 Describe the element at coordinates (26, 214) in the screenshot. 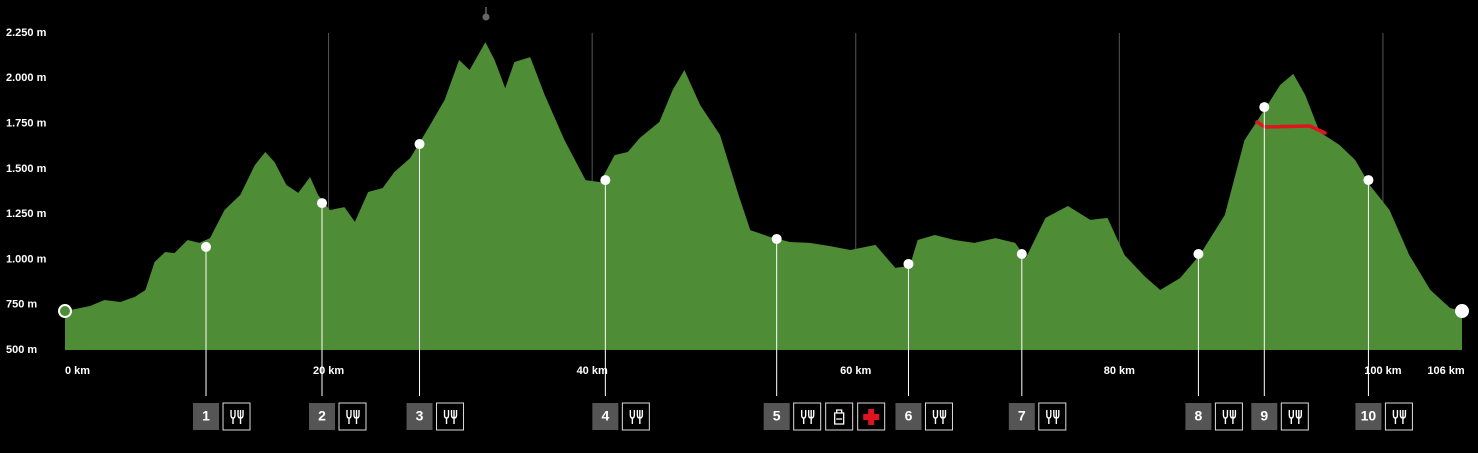

I see `y-tick-label: 1.250 m` at that location.